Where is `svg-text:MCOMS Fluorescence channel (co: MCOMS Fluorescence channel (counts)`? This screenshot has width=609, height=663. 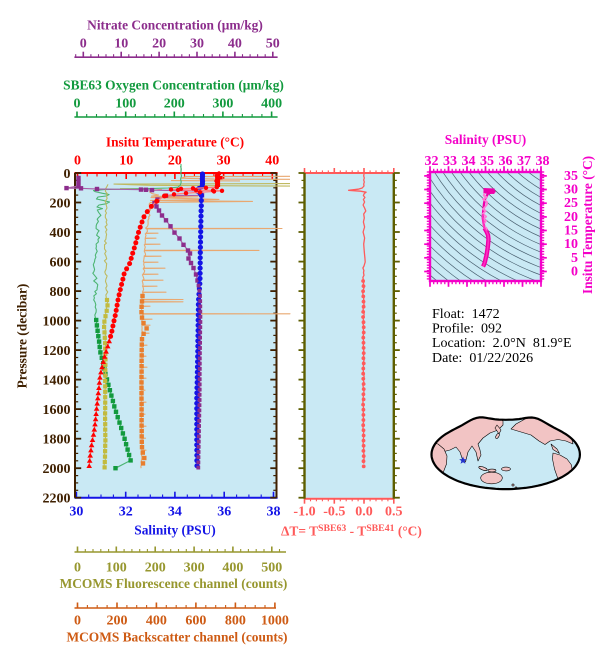 svg-text:MCOMS Fluorescence channel (co: MCOMS Fluorescence channel (counts) is located at coordinates (174, 583).